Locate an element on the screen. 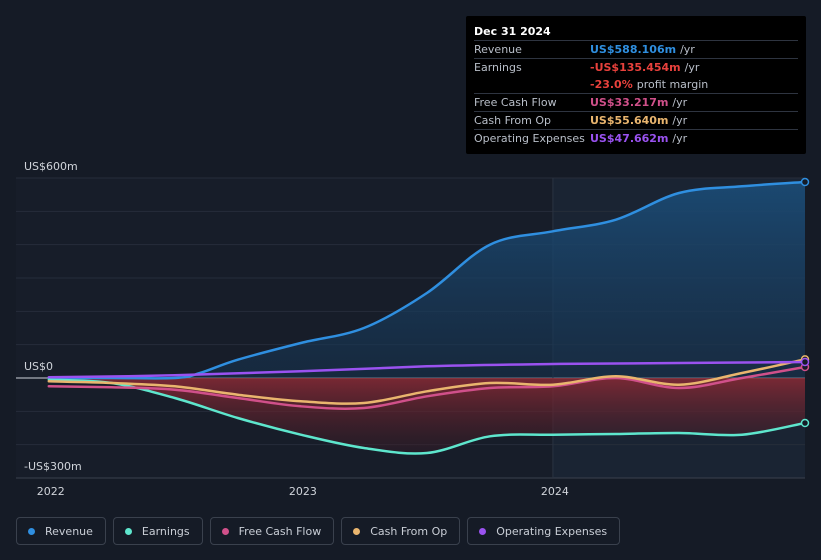  legend-item-cash-from-op: Cash From Op is located at coordinates (401, 531).